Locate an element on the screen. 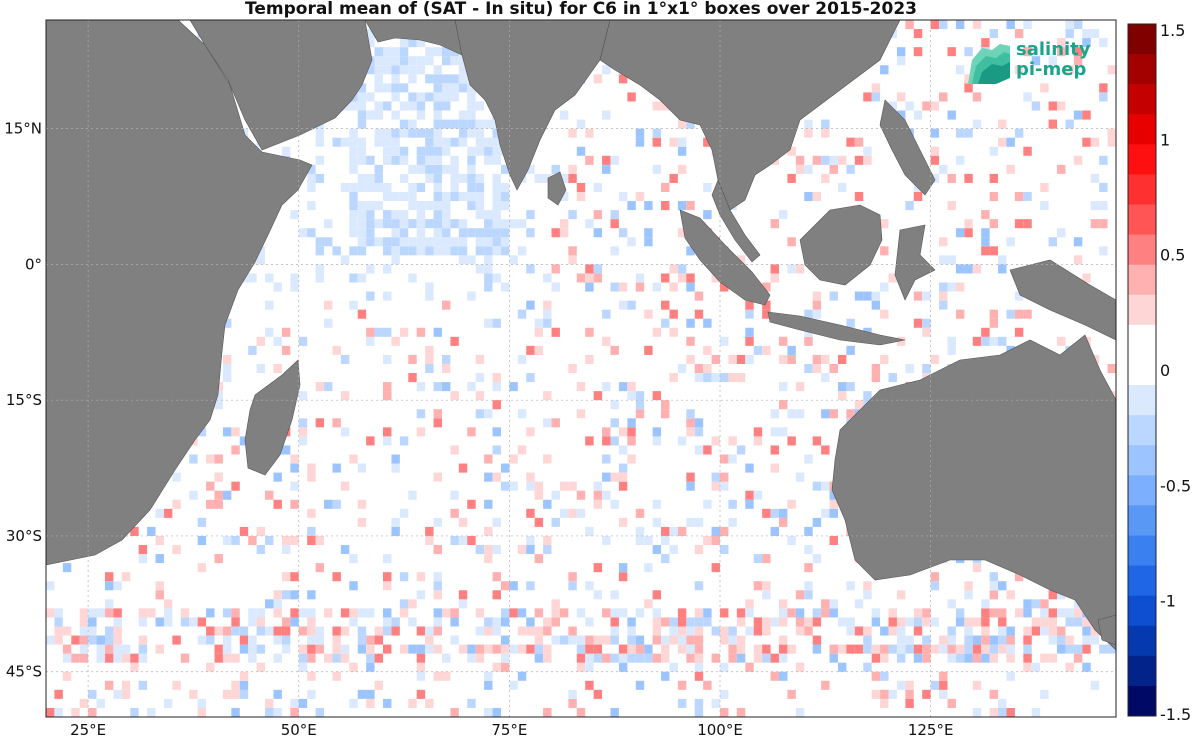 Image resolution: width=1199 pixels, height=740 pixels. sri-lanka is located at coordinates (557, 188).